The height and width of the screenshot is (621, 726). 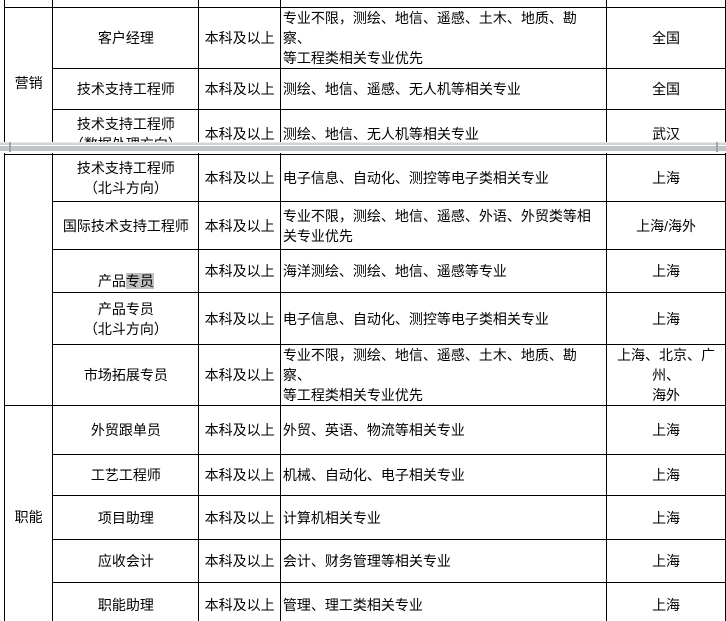 What do you see at coordinates (363, 147) in the screenshot?
I see `split-bar` at bounding box center [363, 147].